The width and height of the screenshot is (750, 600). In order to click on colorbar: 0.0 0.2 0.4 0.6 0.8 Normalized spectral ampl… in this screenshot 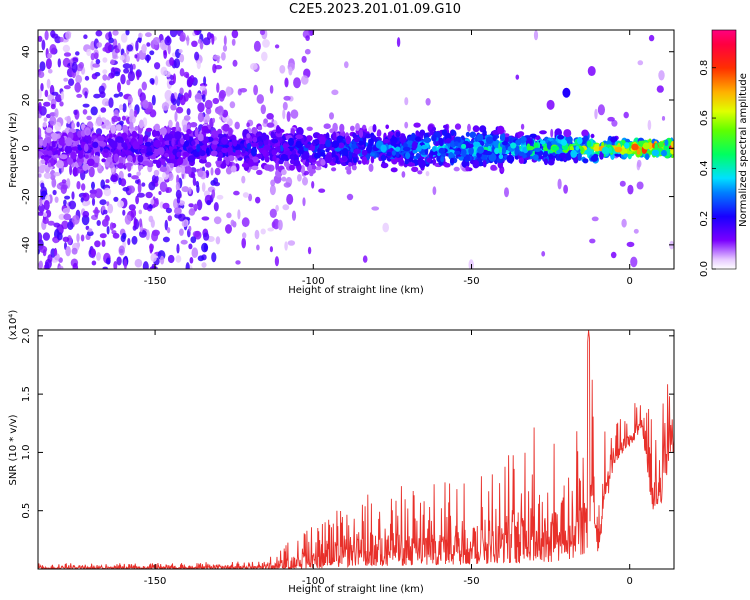, I will do `click(724, 153)`.